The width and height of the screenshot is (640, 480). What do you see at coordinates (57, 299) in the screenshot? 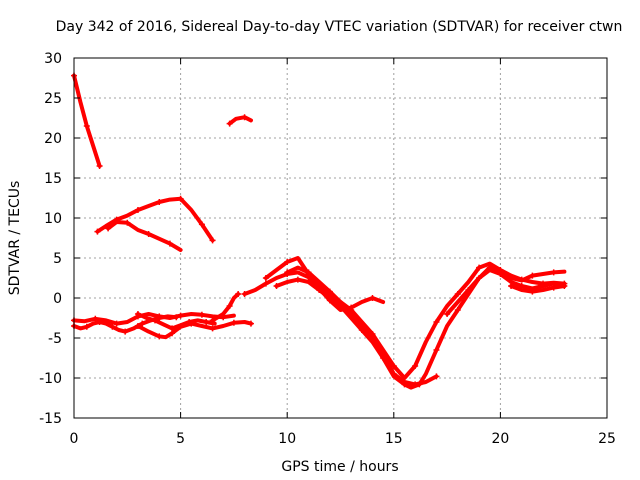
I see `y-tick-label: 0` at bounding box center [57, 299].